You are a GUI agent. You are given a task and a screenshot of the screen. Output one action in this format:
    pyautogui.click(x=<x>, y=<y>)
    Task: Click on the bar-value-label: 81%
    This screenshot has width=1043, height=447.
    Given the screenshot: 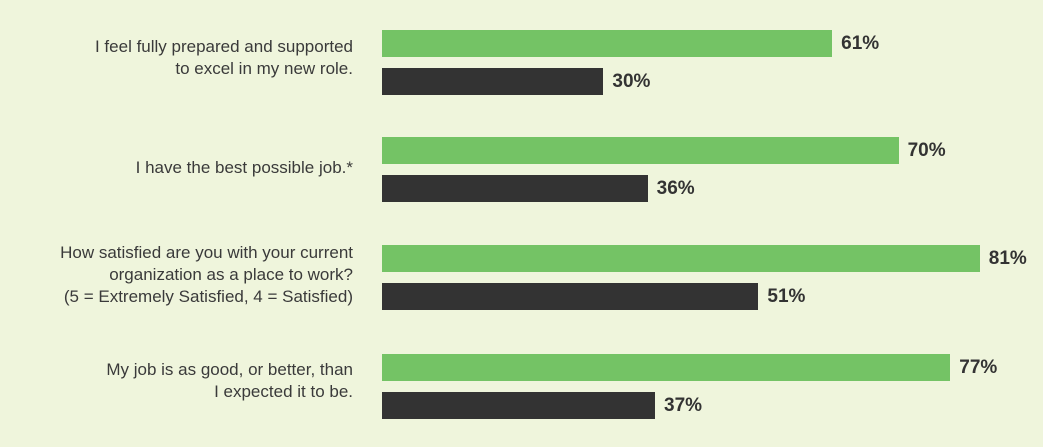 What is the action you would take?
    pyautogui.click(x=1007, y=258)
    